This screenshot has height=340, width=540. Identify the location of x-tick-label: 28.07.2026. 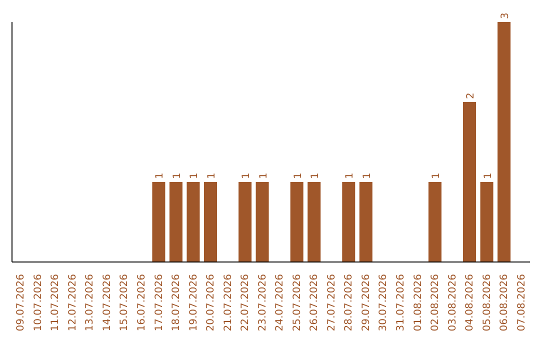
(349, 303).